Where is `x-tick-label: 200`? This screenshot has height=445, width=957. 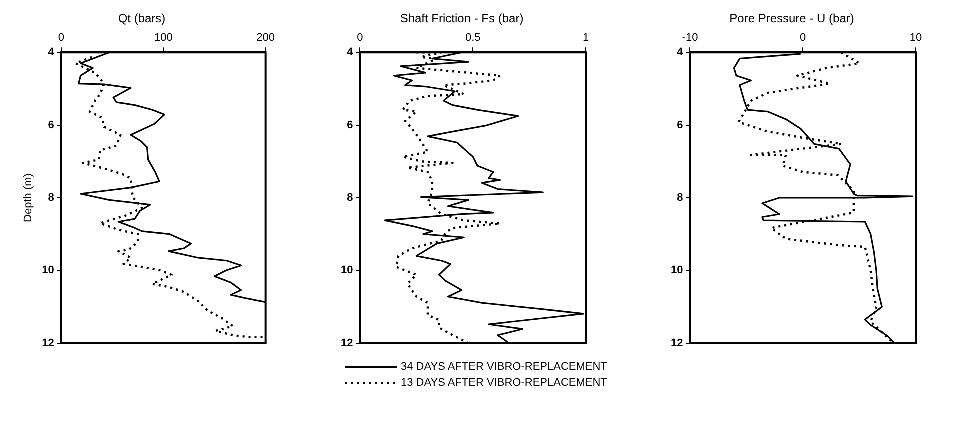 x-tick-label: 200 is located at coordinates (266, 38).